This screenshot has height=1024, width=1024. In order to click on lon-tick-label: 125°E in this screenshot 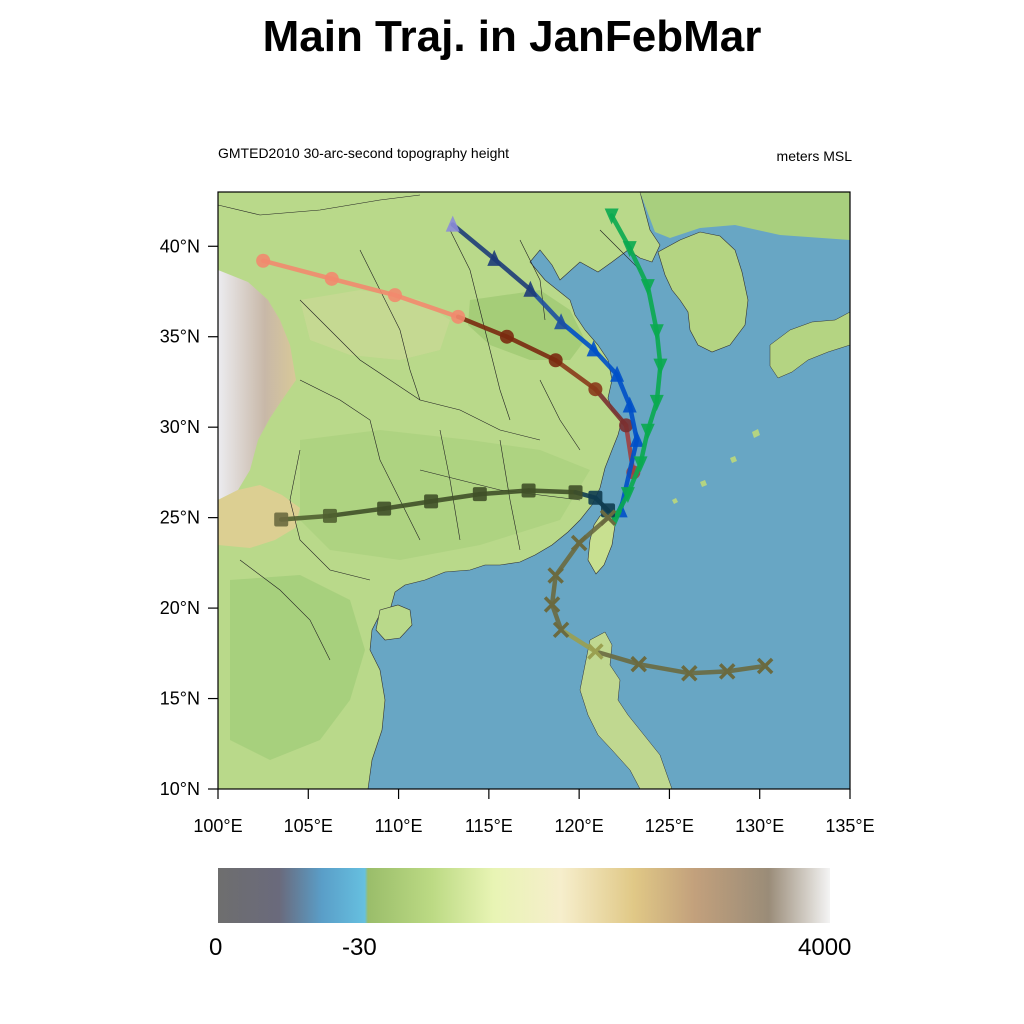, I will do `click(669, 826)`.